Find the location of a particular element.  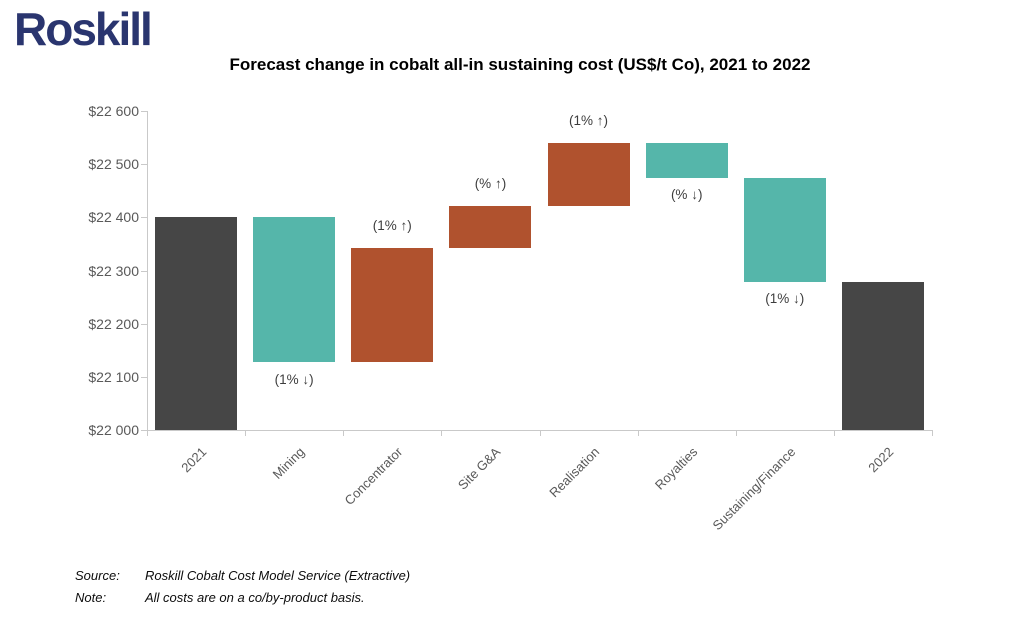

bar-2022 is located at coordinates (882, 356).